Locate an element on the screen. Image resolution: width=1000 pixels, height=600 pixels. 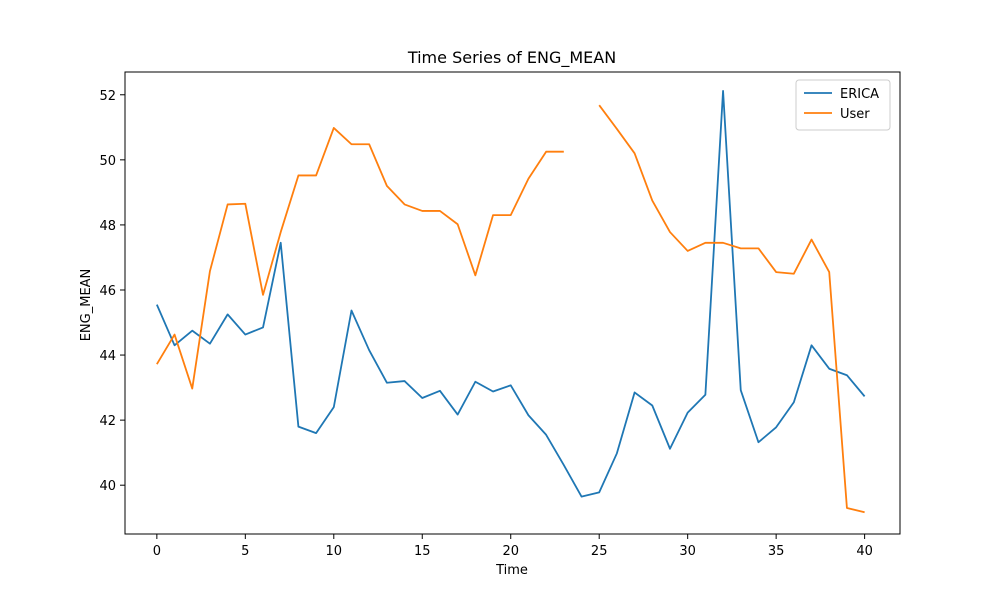
x-tick-label: 10 is located at coordinates (334, 551).